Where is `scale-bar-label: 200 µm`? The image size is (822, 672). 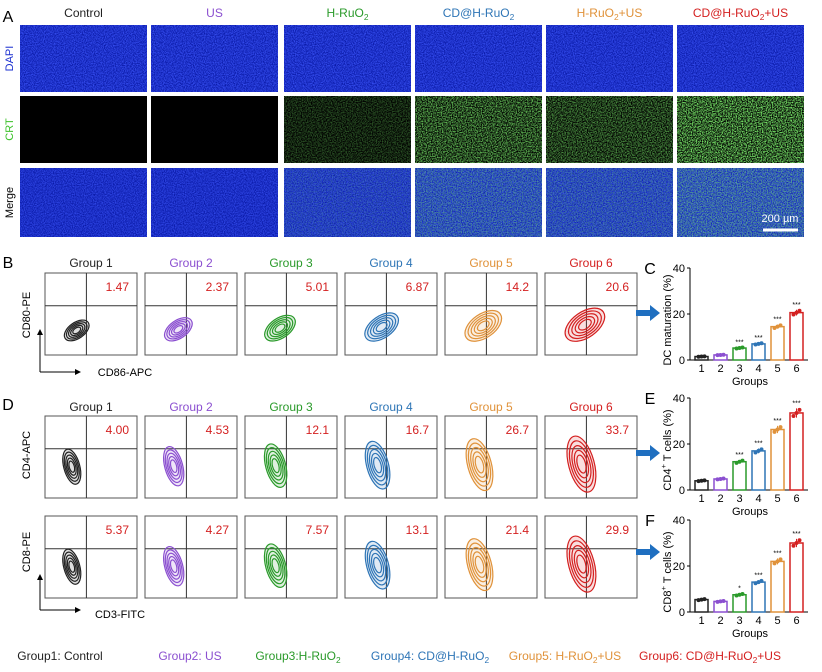 scale-bar-label: 200 µm is located at coordinates (780, 219).